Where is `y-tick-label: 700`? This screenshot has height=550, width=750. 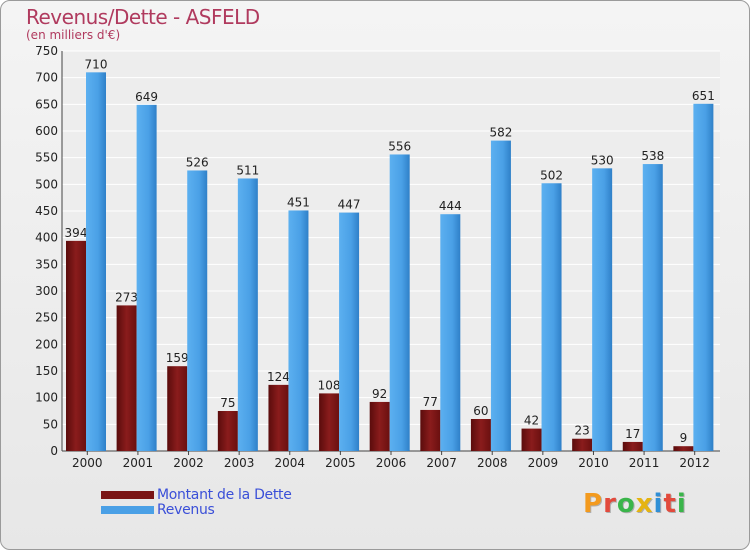
y-tick-label: 700 is located at coordinates (46, 78).